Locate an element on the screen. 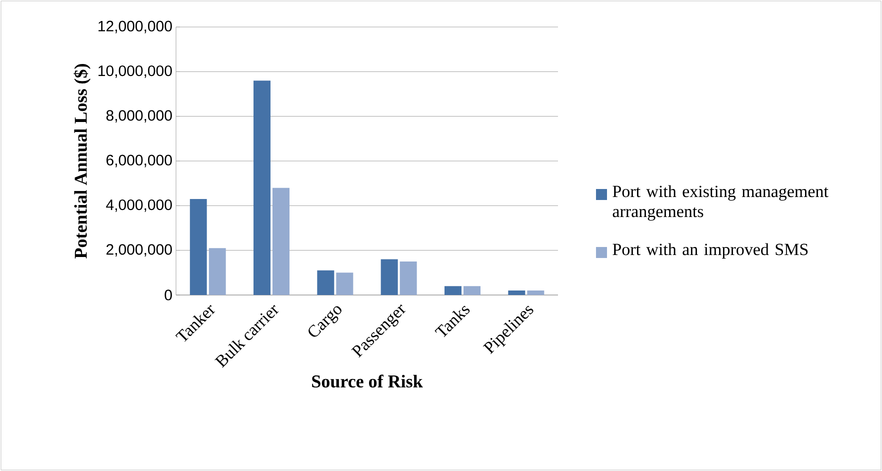 Image resolution: width=882 pixels, height=471 pixels. y-tick-label: 8,000,000 is located at coordinates (139, 116).